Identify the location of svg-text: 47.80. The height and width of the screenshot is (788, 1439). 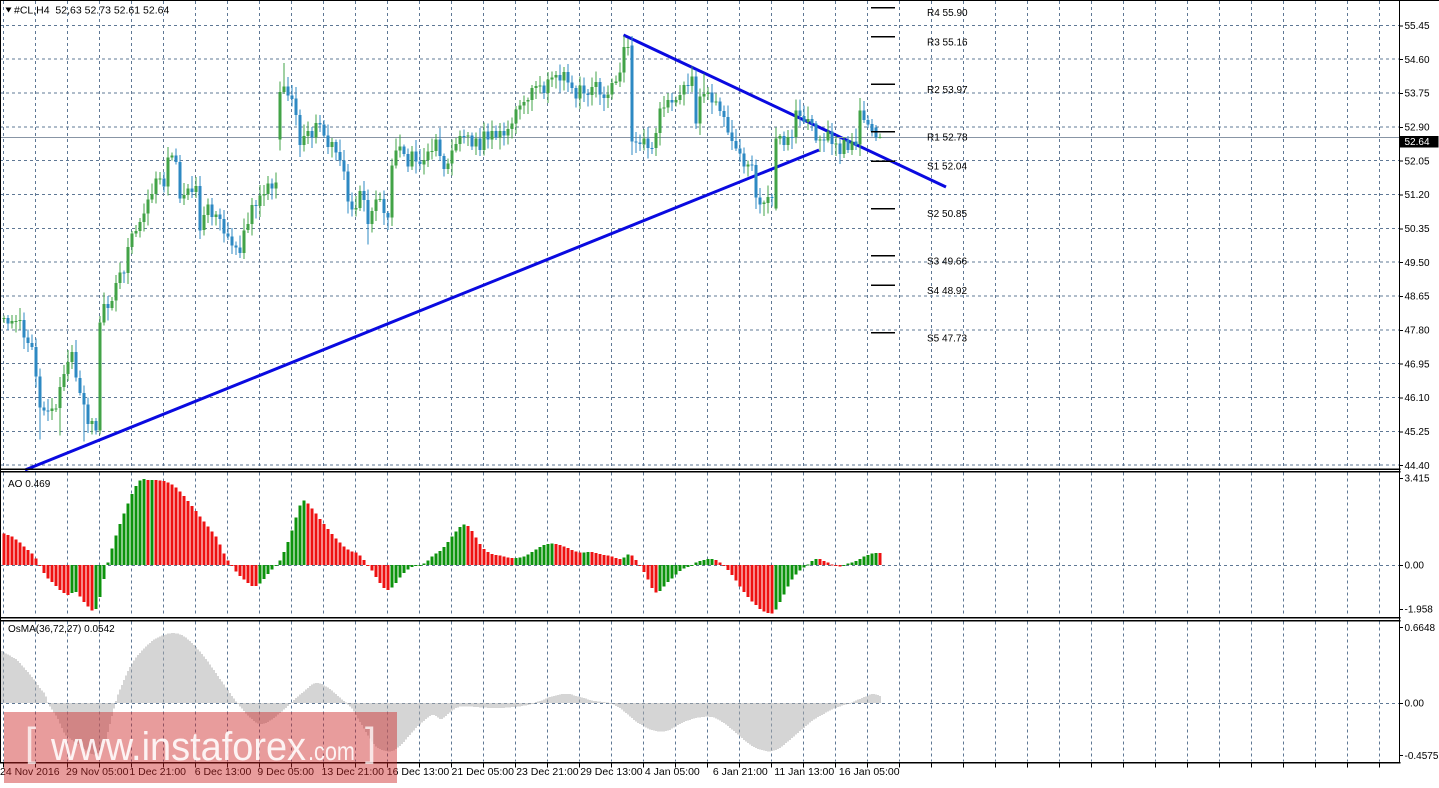
(1417, 331).